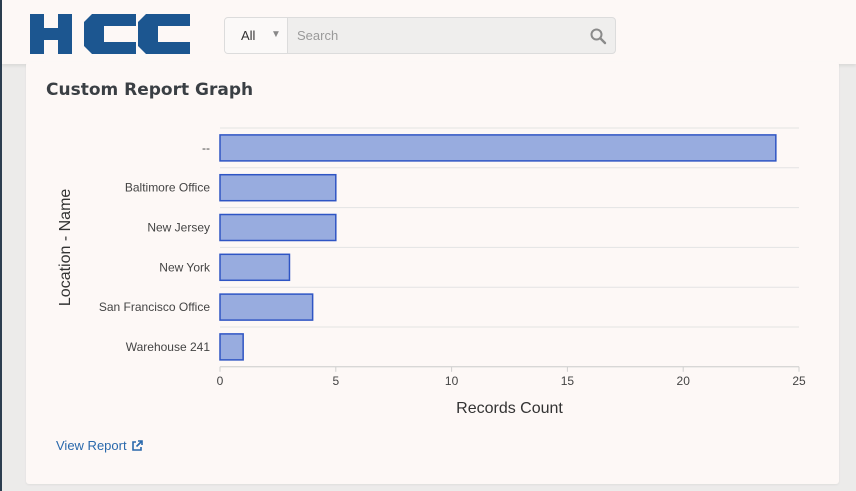  Describe the element at coordinates (168, 347) in the screenshot. I see `category-label: Warehouse 241` at that location.